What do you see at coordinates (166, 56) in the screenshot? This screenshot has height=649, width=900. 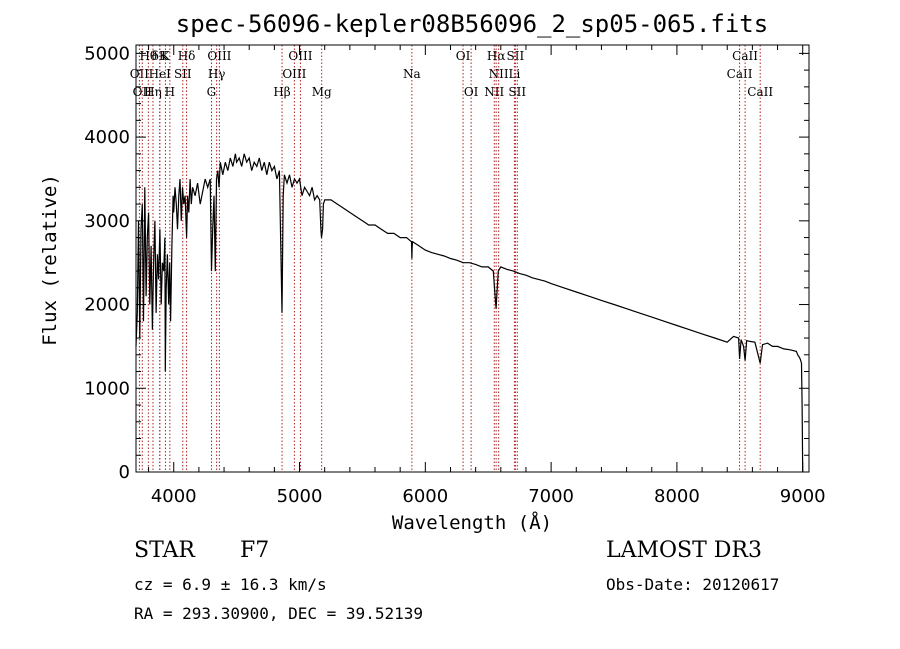 I see `line-marker-label: K` at bounding box center [166, 56].